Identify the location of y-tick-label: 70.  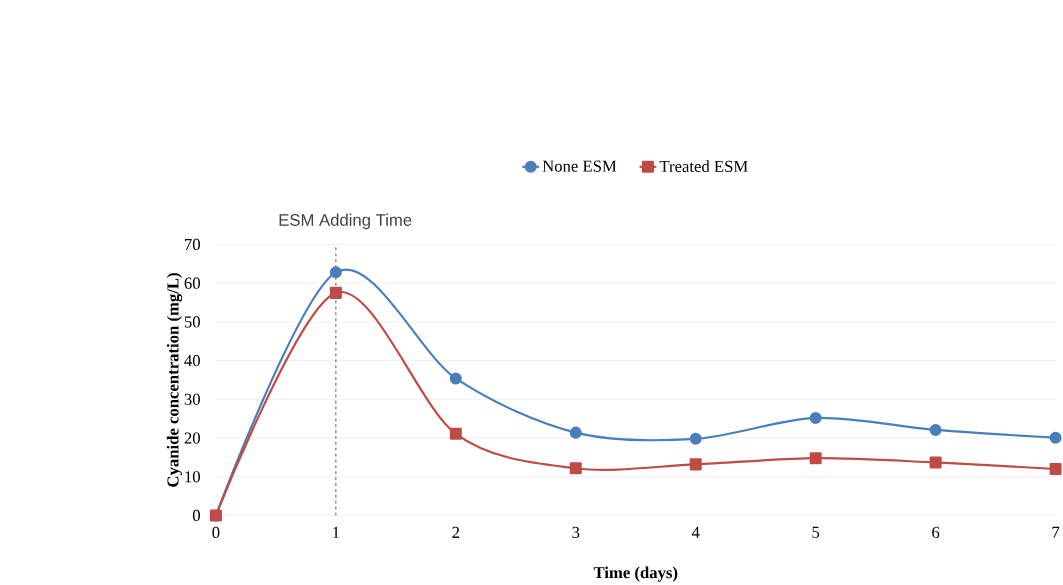
(192, 244).